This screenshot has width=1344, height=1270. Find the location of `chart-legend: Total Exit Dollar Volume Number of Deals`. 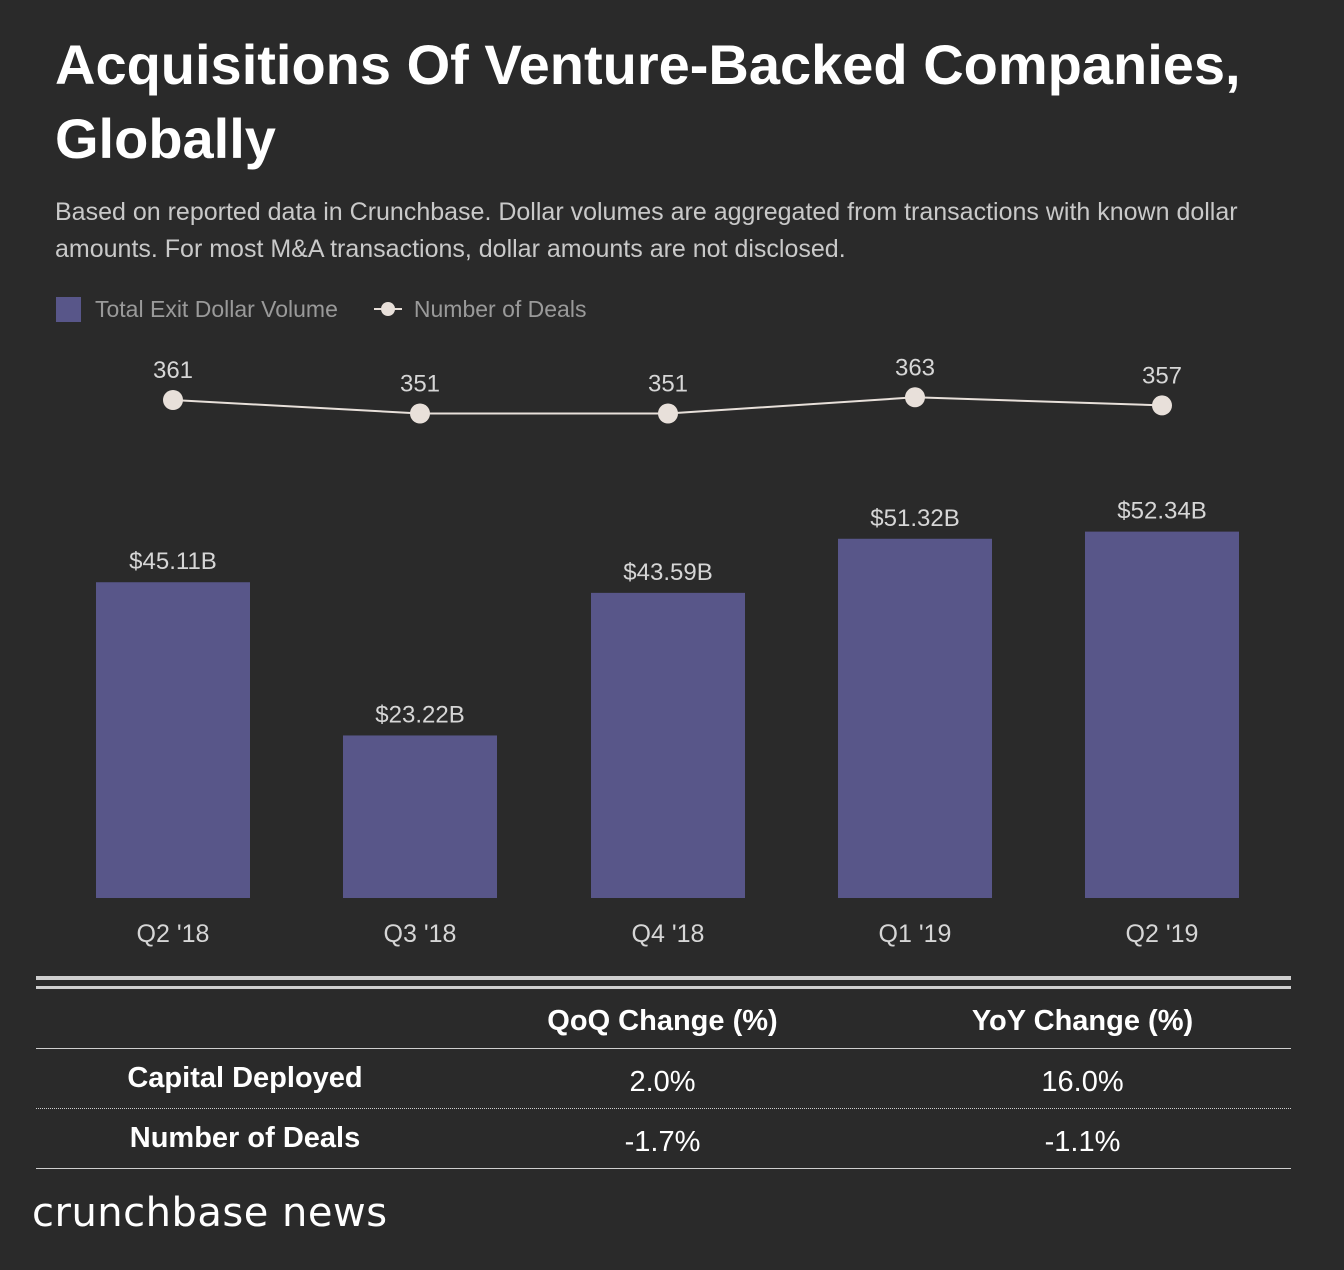

chart-legend: Total Exit Dollar Volume Number of Deals is located at coordinates (339, 309).